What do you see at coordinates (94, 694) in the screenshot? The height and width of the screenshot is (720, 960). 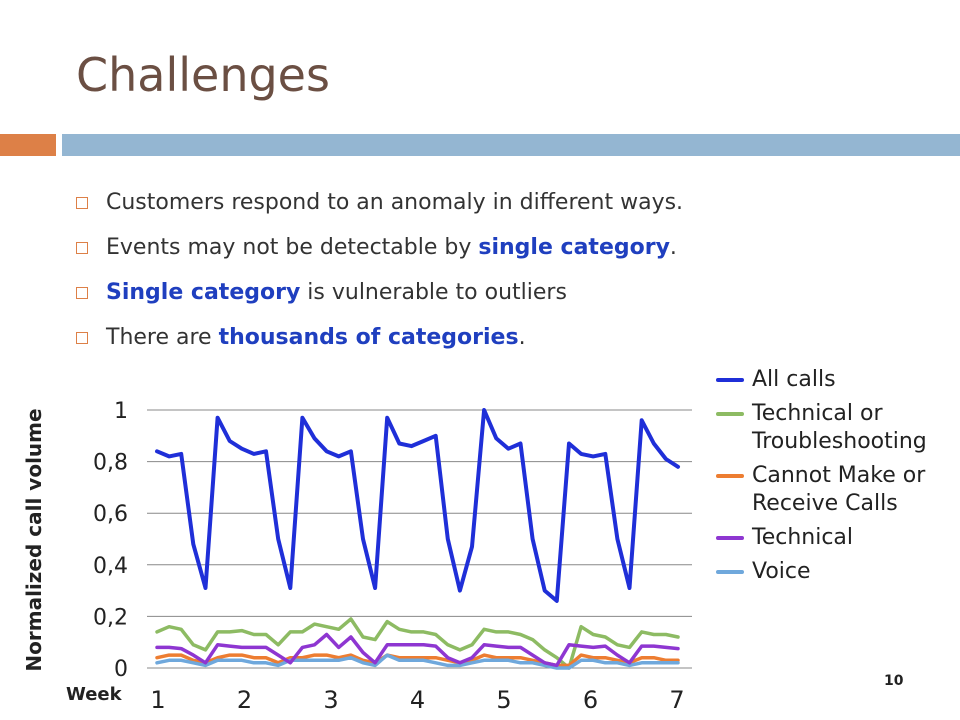 I see `x-axis-title: Week` at bounding box center [94, 694].